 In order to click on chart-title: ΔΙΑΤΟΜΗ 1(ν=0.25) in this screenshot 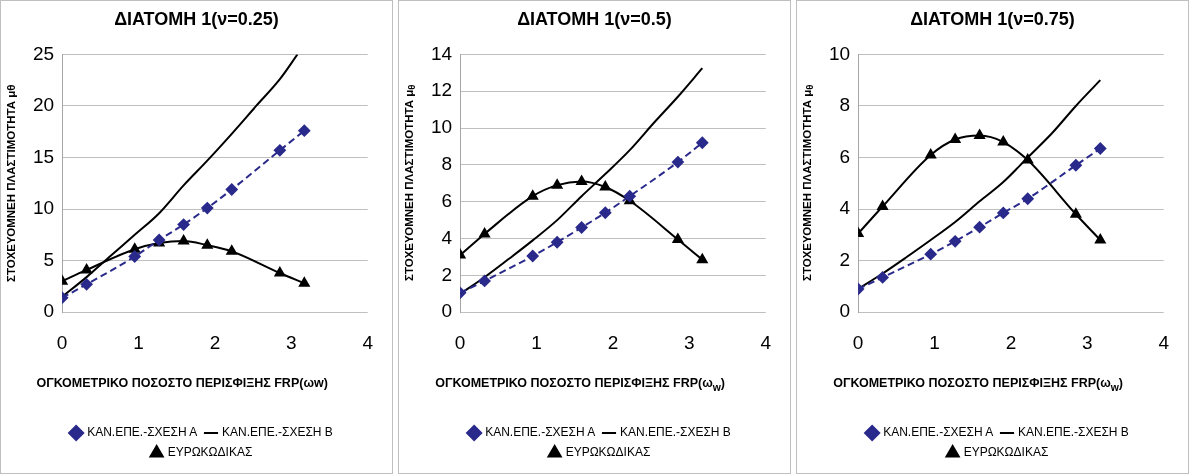, I will do `click(196, 19)`.